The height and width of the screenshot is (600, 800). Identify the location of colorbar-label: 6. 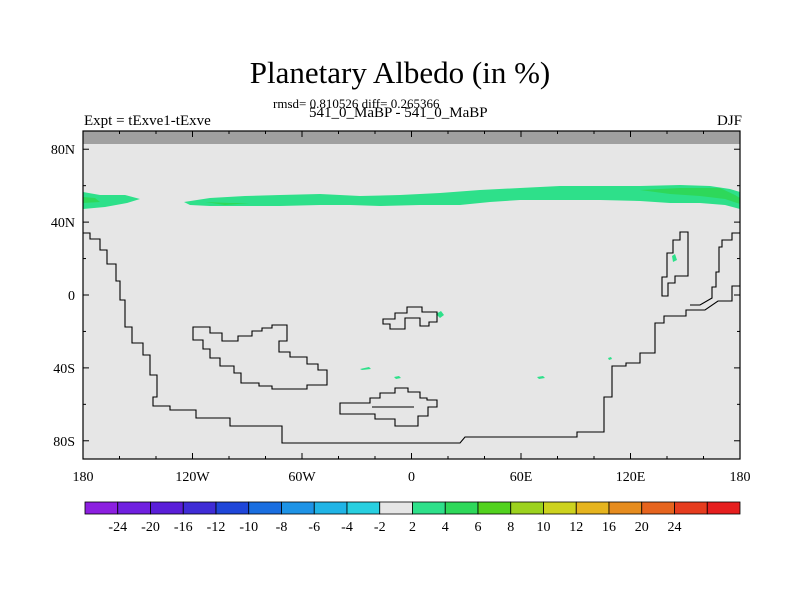
(478, 527).